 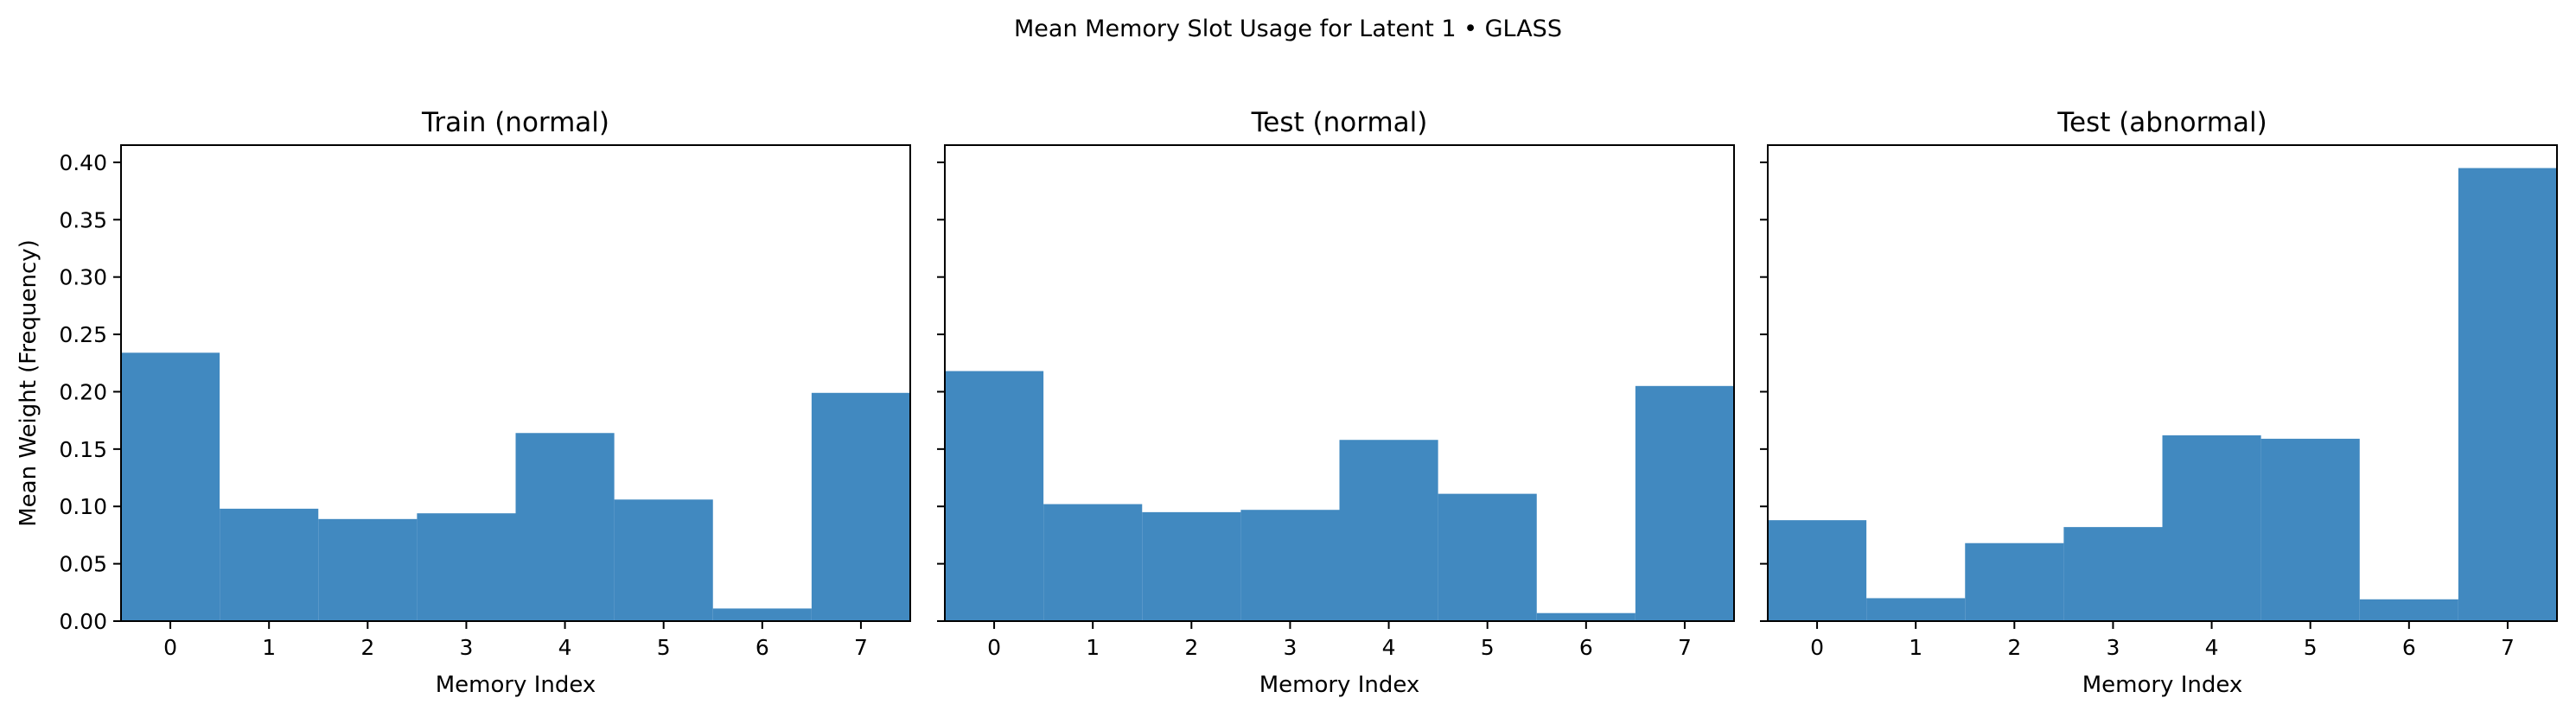 What do you see at coordinates (762, 647) in the screenshot?
I see `x-tick-label-0-6: 6` at bounding box center [762, 647].